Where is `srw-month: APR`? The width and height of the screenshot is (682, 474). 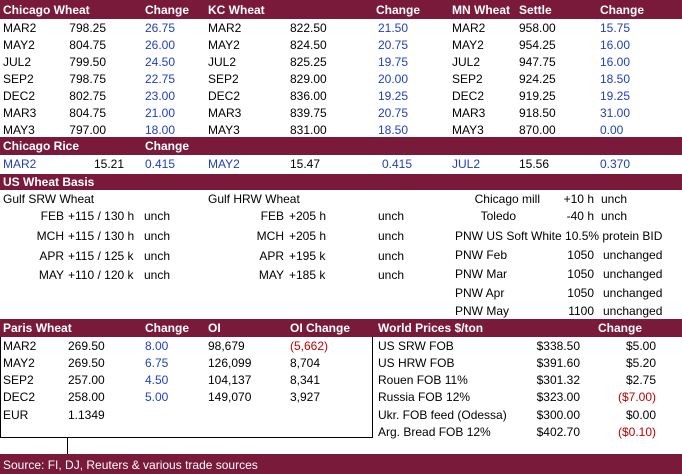
srw-month: APR is located at coordinates (51, 256).